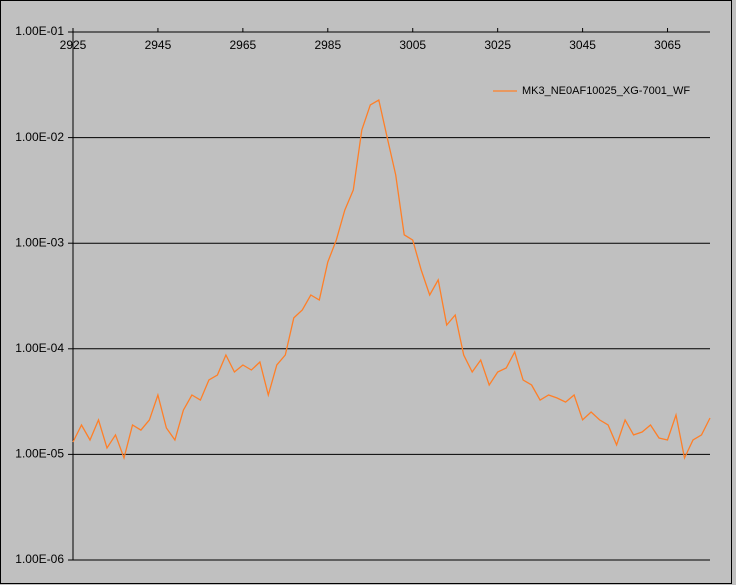 The image size is (736, 585). What do you see at coordinates (412, 45) in the screenshot?
I see `x-tick-label: 3005` at bounding box center [412, 45].